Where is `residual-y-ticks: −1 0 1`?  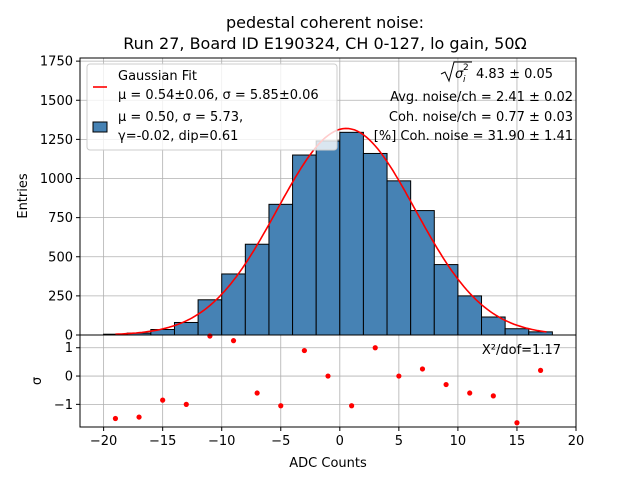 residual-y-ticks: −1 0 1 is located at coordinates (67, 377).